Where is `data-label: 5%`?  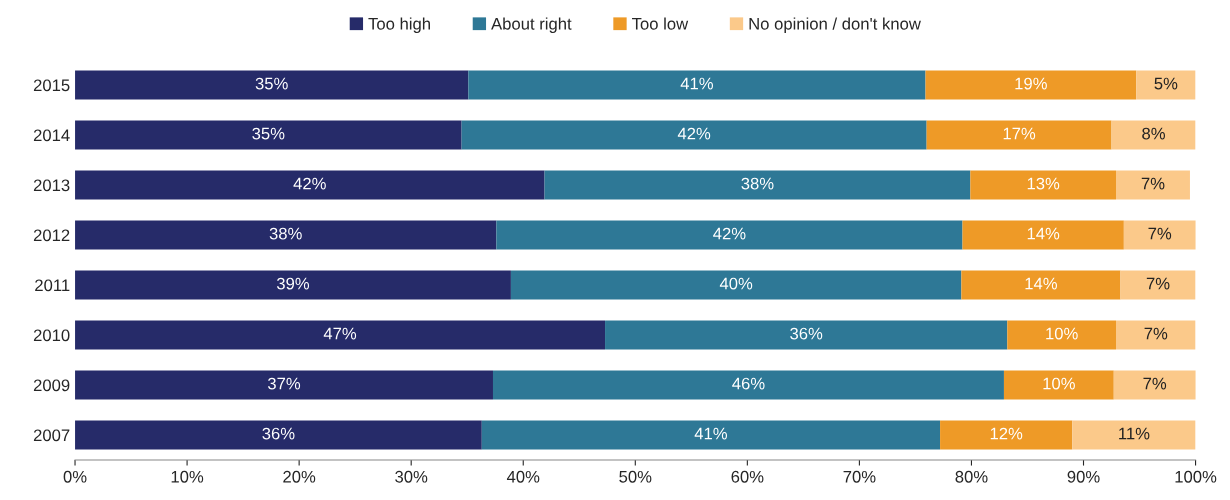
data-label: 5% is located at coordinates (1166, 83).